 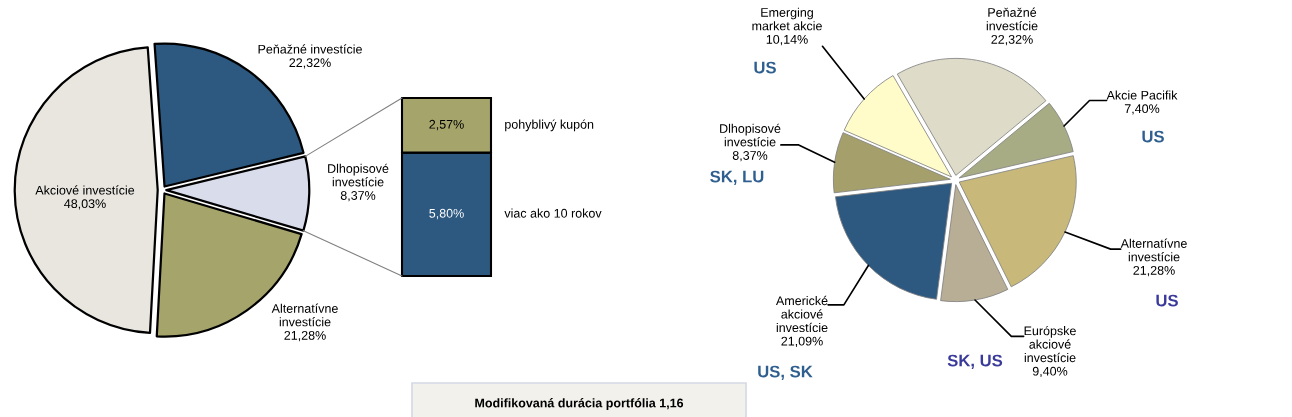 What do you see at coordinates (802, 342) in the screenshot?
I see `data-label: 21,09%` at bounding box center [802, 342].